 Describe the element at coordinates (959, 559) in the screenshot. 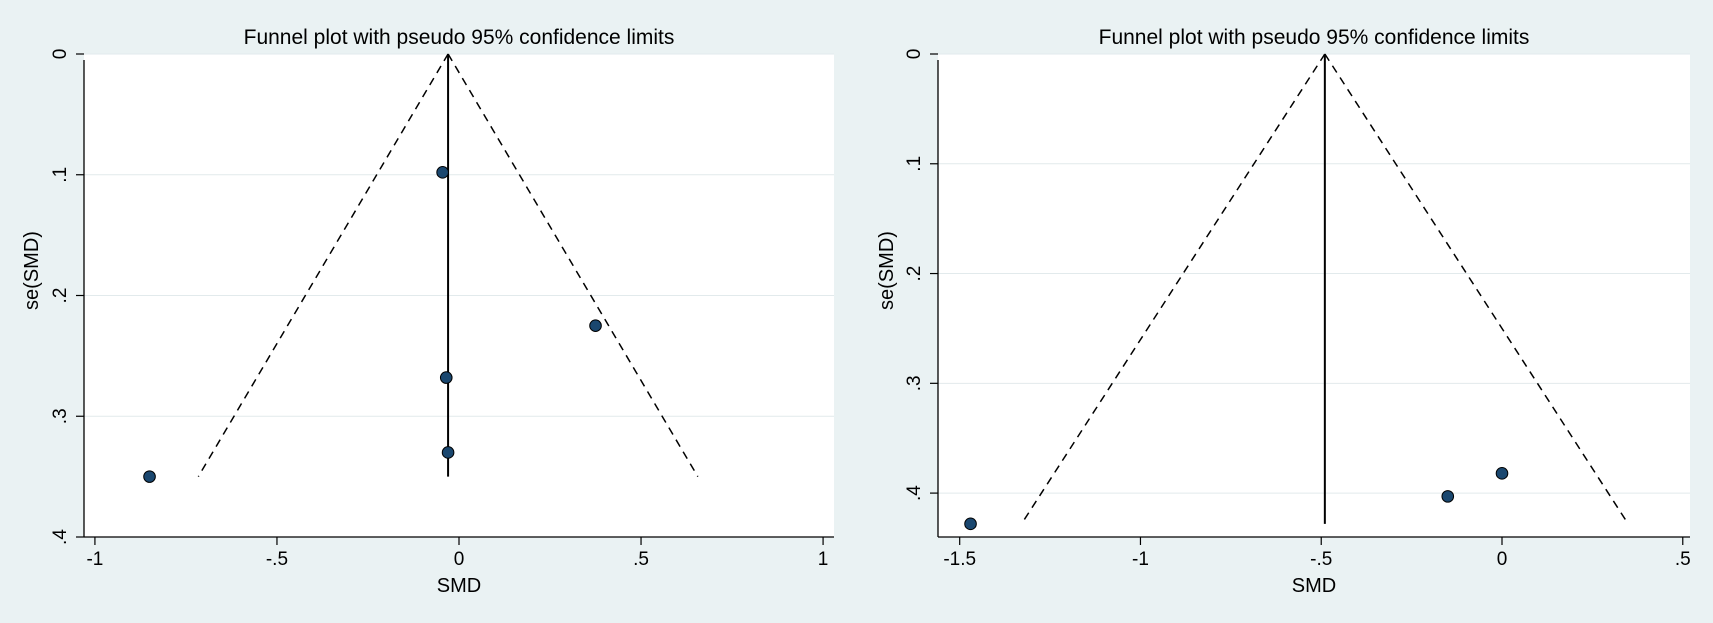

I see `x-tick-label: -1.5` at that location.